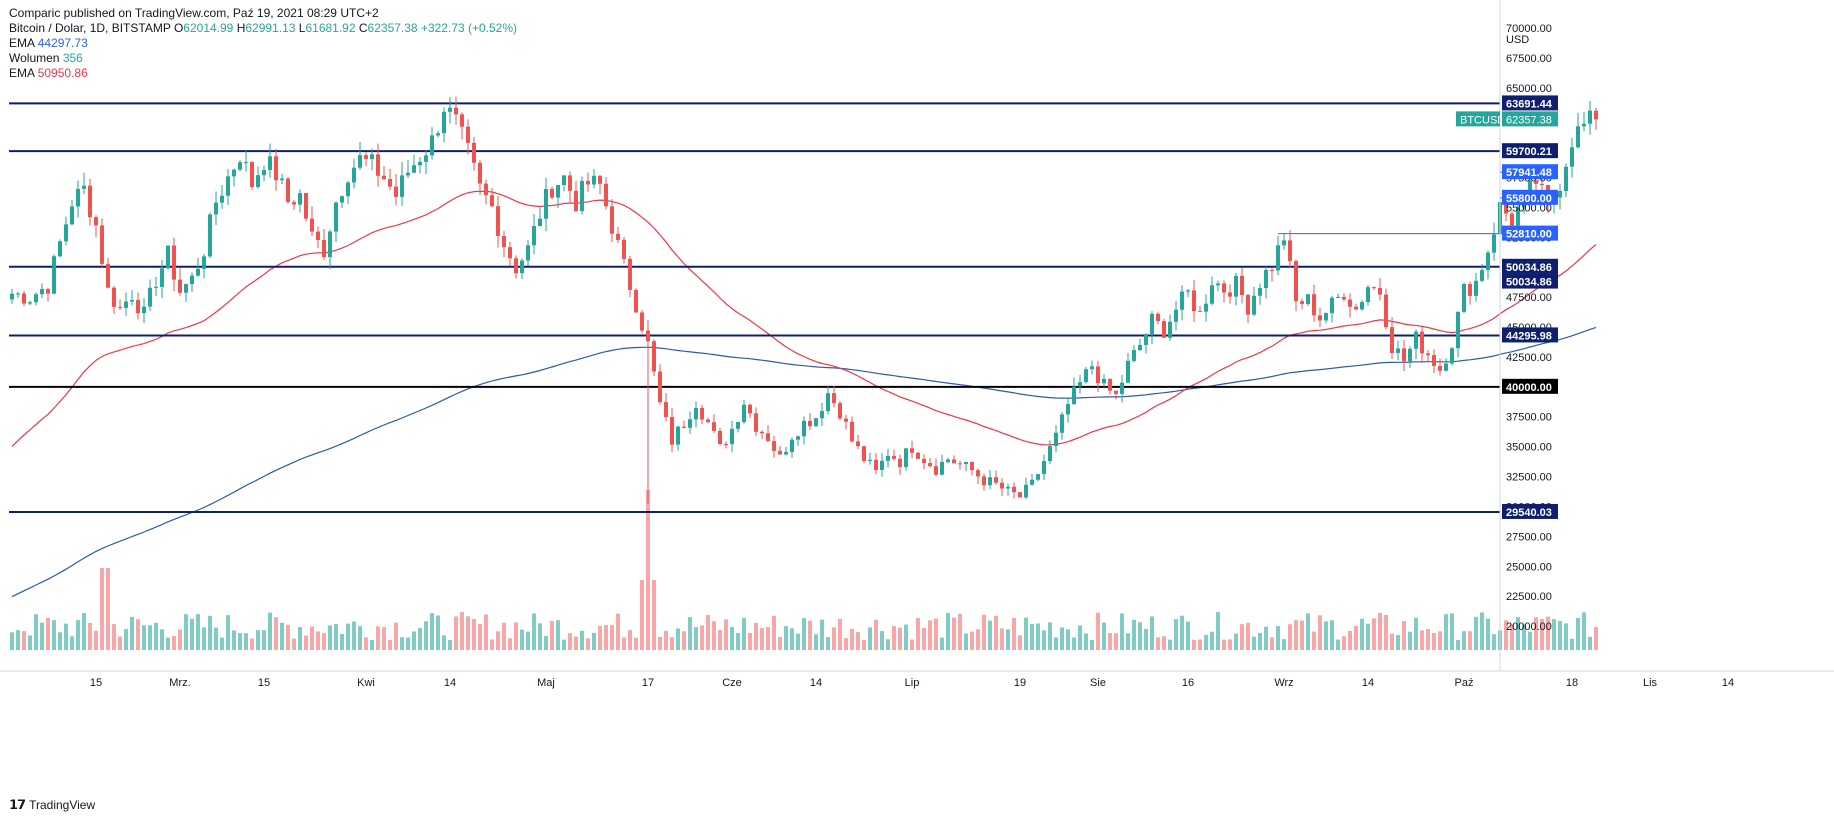 The width and height of the screenshot is (1834, 821). What do you see at coordinates (263, 58) in the screenshot?
I see `volume-legend: Wolumen 356` at bounding box center [263, 58].